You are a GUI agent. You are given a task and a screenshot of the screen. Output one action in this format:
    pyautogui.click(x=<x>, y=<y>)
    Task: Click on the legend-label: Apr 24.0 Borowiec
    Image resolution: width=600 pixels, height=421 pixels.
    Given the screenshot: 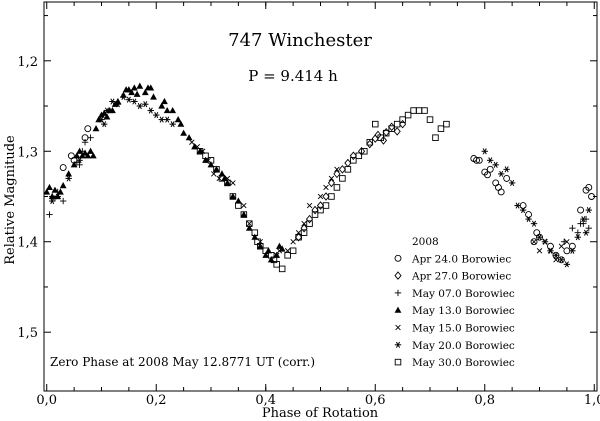 What is the action you would take?
    pyautogui.click(x=461, y=259)
    